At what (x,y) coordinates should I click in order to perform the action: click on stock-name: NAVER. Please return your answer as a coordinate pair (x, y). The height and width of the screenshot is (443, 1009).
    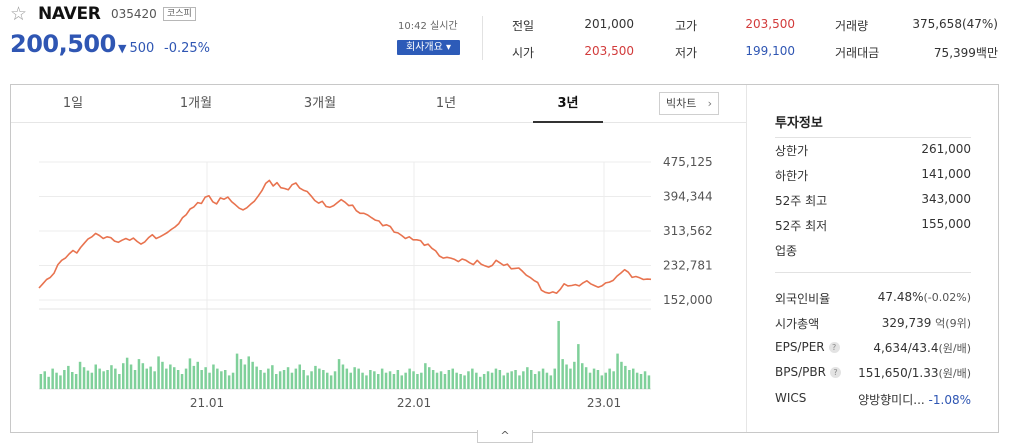
    Looking at the image, I should click on (69, 14).